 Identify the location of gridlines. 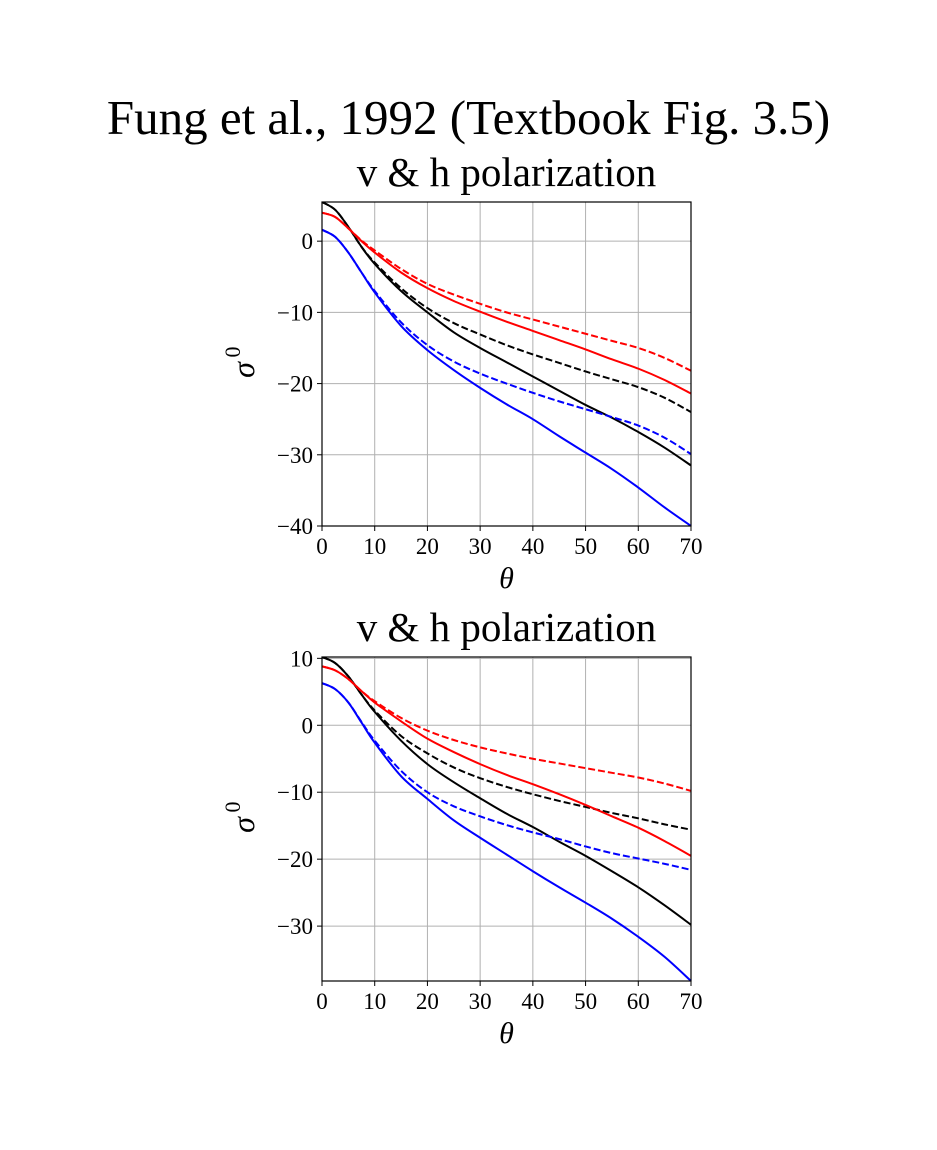
(506, 819).